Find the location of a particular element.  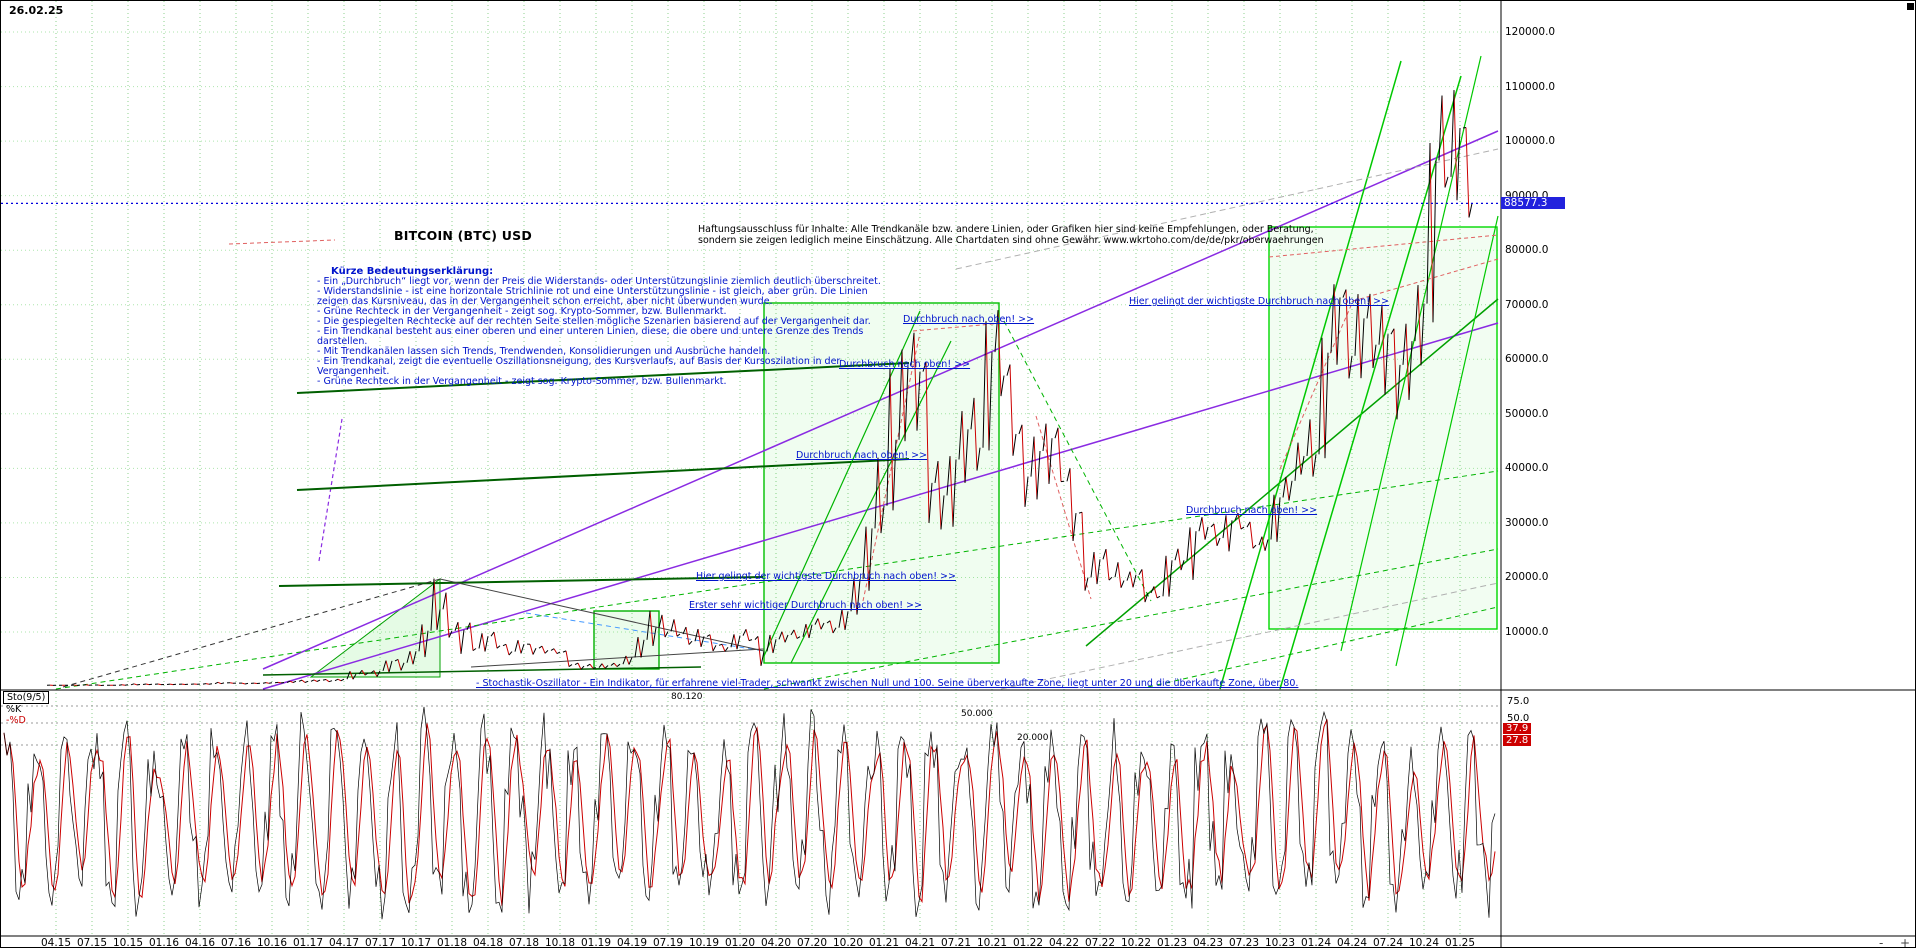

time-axis-label: 04.15 is located at coordinates (56, 942).